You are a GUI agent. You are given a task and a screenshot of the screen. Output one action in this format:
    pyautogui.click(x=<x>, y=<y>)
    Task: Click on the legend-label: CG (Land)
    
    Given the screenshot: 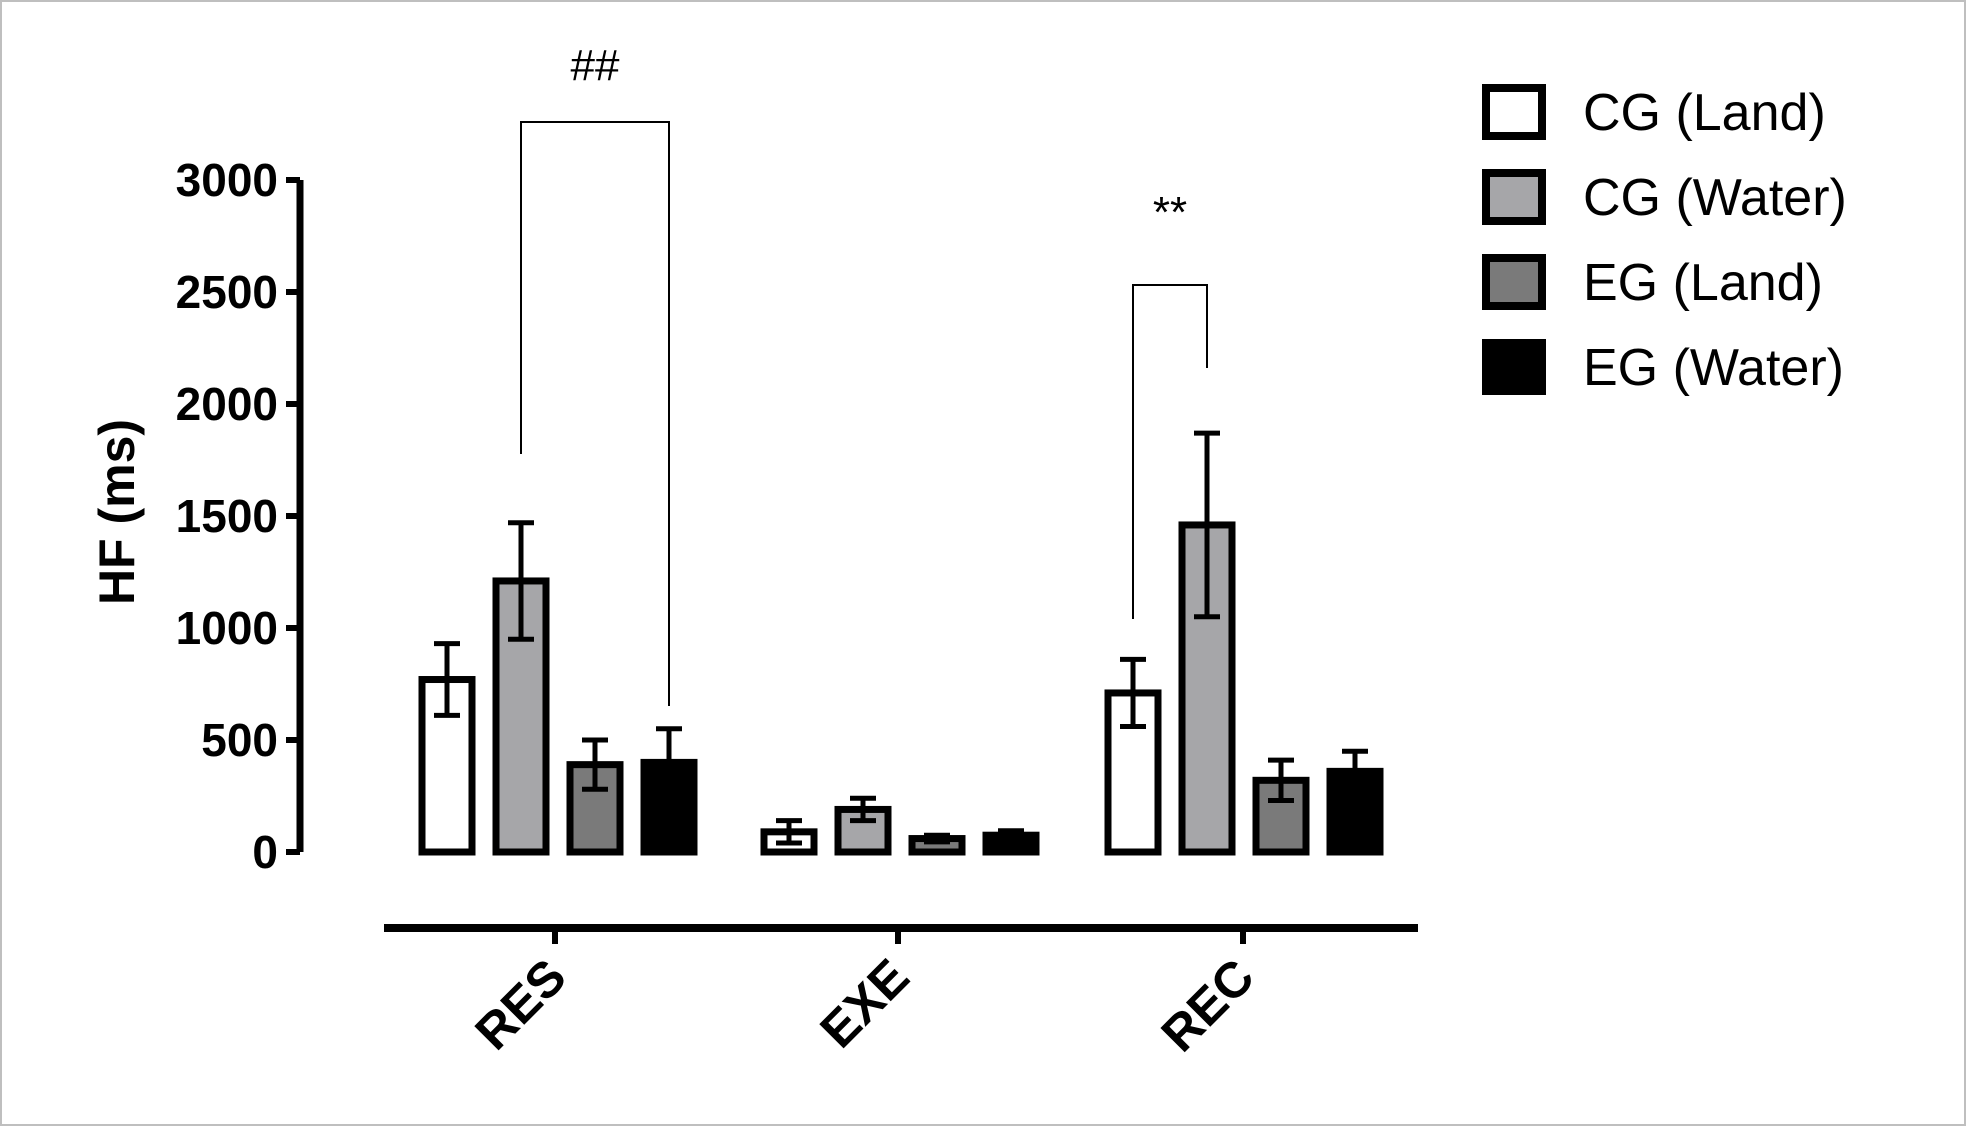 What is the action you would take?
    pyautogui.click(x=1704, y=113)
    